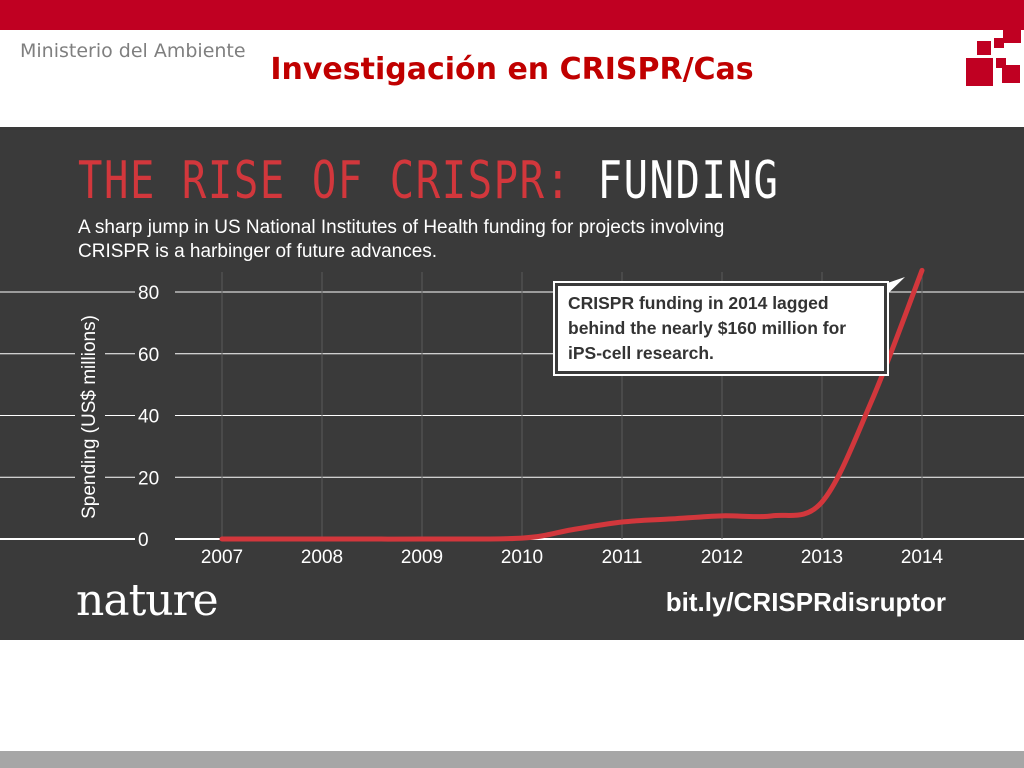  What do you see at coordinates (222, 557) in the screenshot?
I see `x-tick-label: 2007` at bounding box center [222, 557].